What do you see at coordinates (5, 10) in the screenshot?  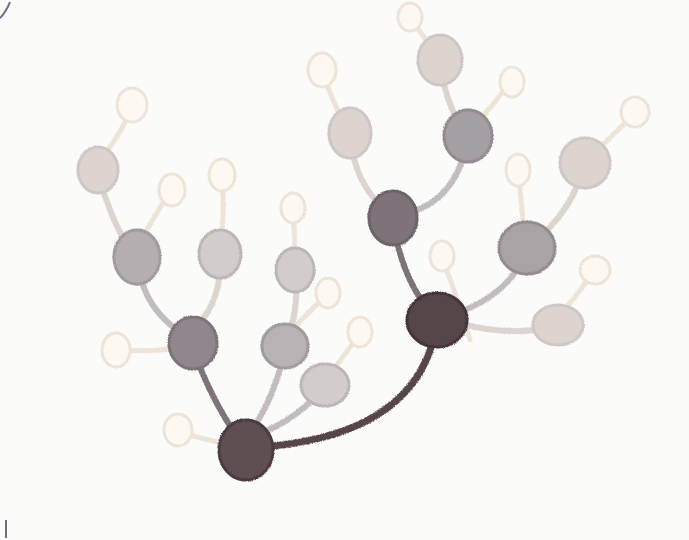 I see `corner-mark-top-left` at bounding box center [5, 10].